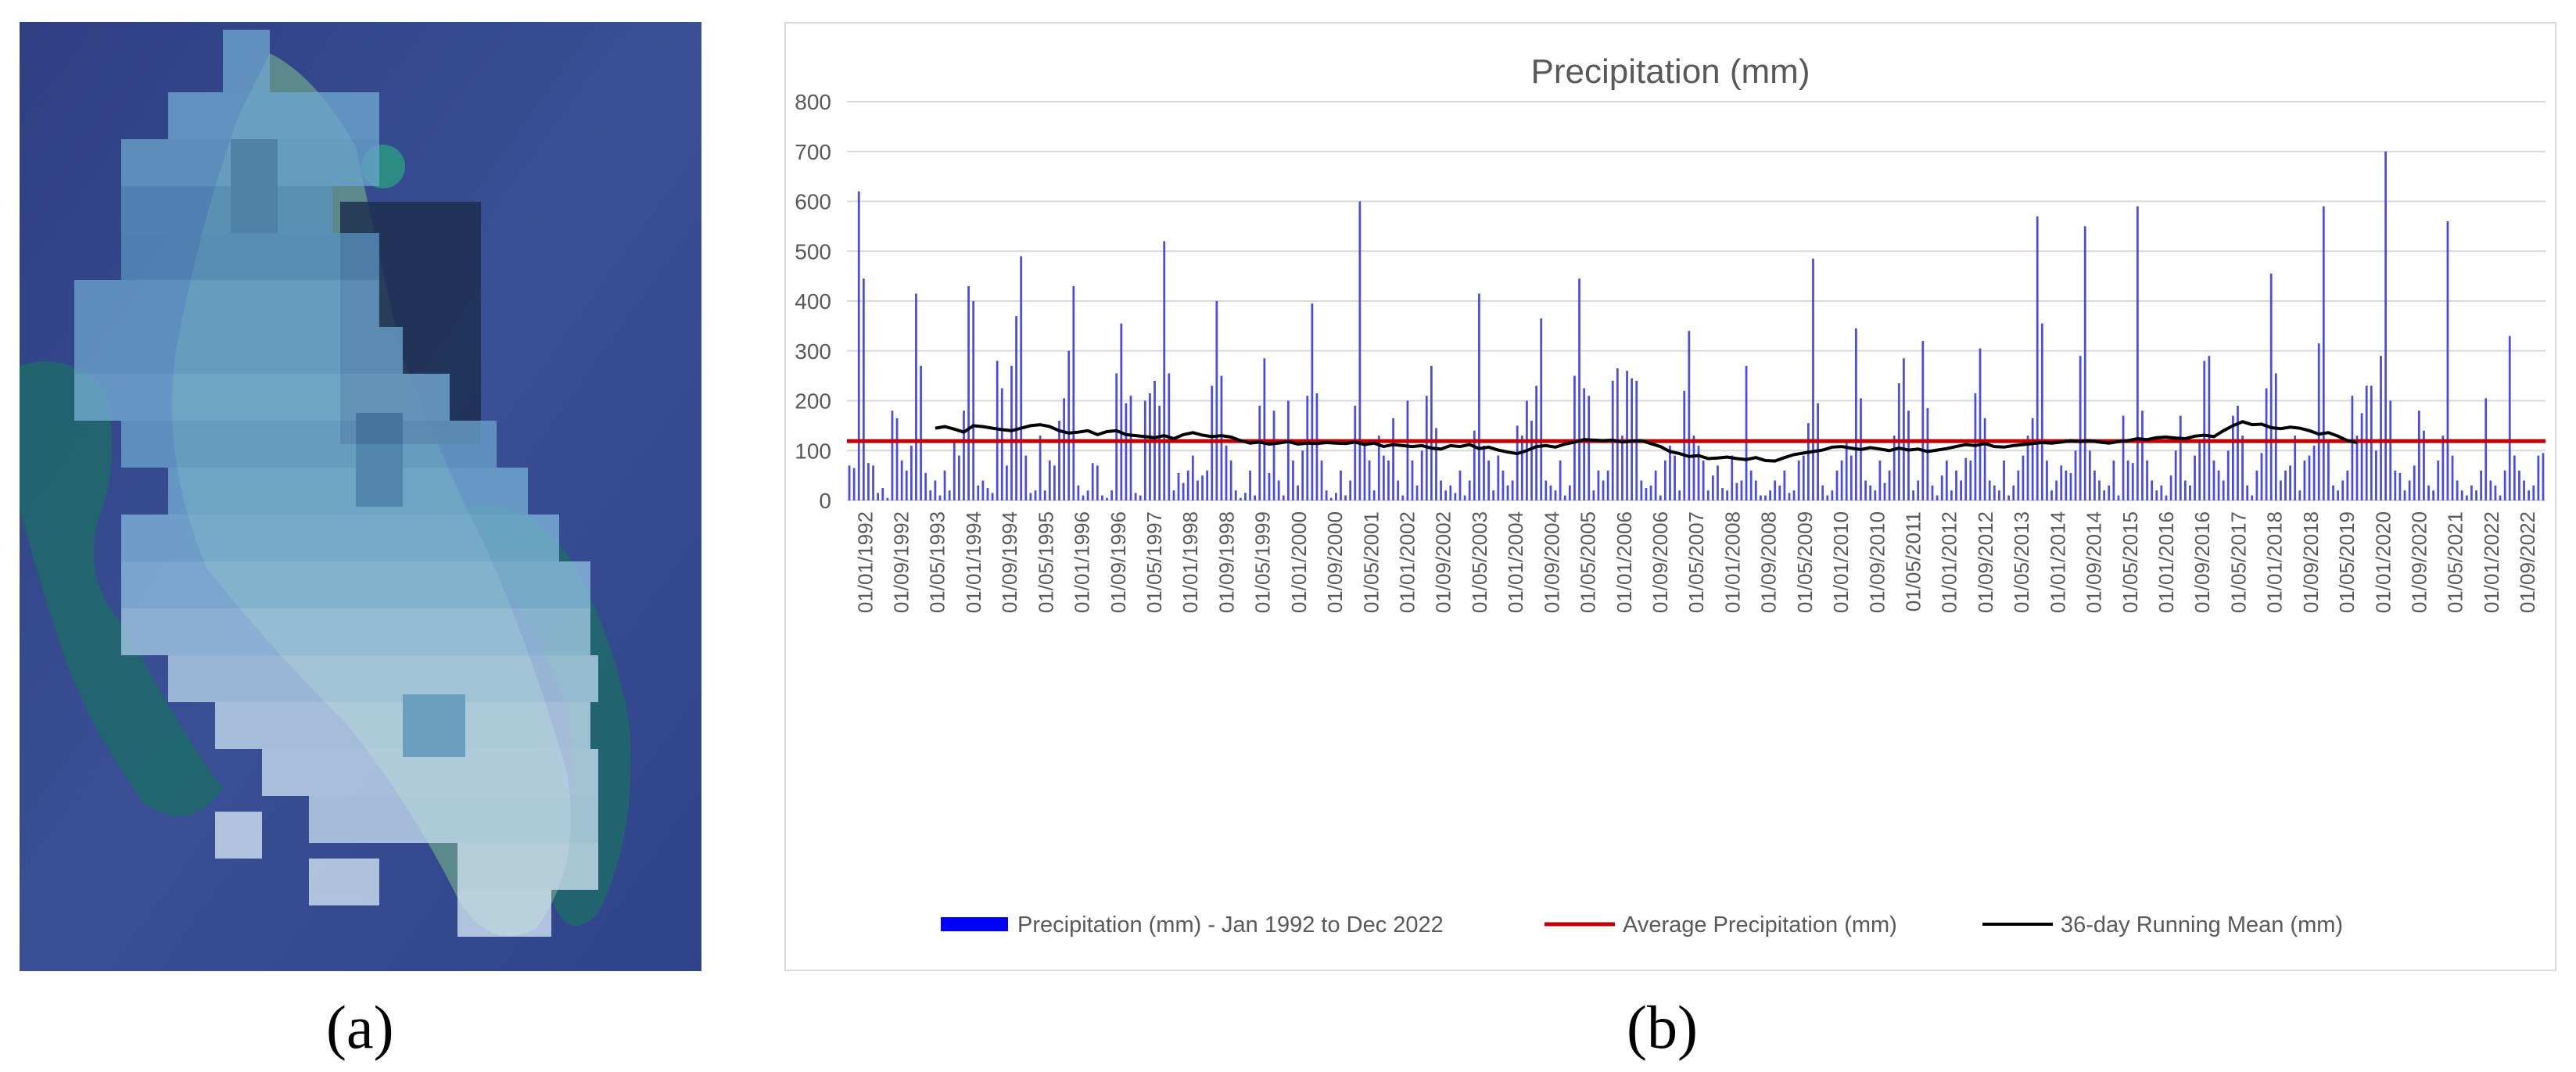 The image size is (2576, 1072). Describe the element at coordinates (1154, 562) in the screenshot. I see `x-tick-label: 01/05/1997` at that location.